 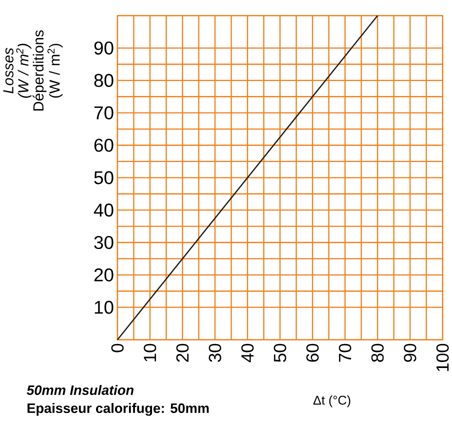 What do you see at coordinates (247, 353) in the screenshot?
I see `x-tick-label: 40` at bounding box center [247, 353].